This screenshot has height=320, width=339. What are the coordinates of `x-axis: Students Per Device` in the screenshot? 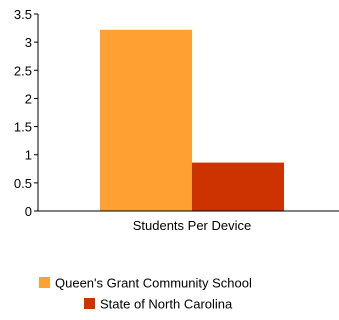 It's located at (188, 221).